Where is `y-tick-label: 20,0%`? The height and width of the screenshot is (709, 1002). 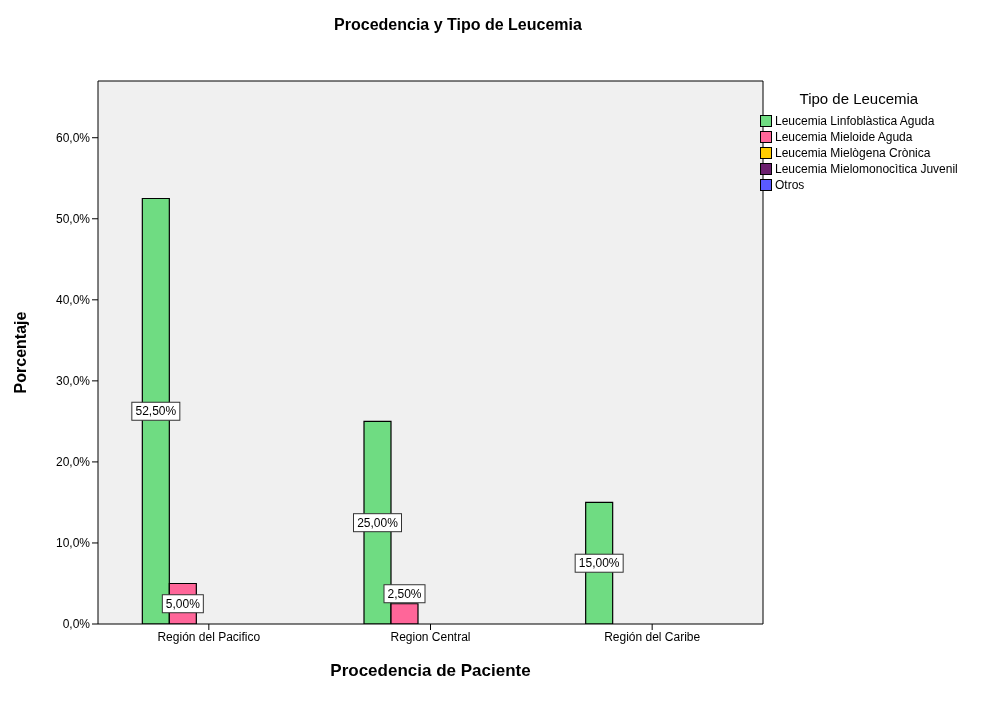
y-tick-label: 20,0% is located at coordinates (73, 462).